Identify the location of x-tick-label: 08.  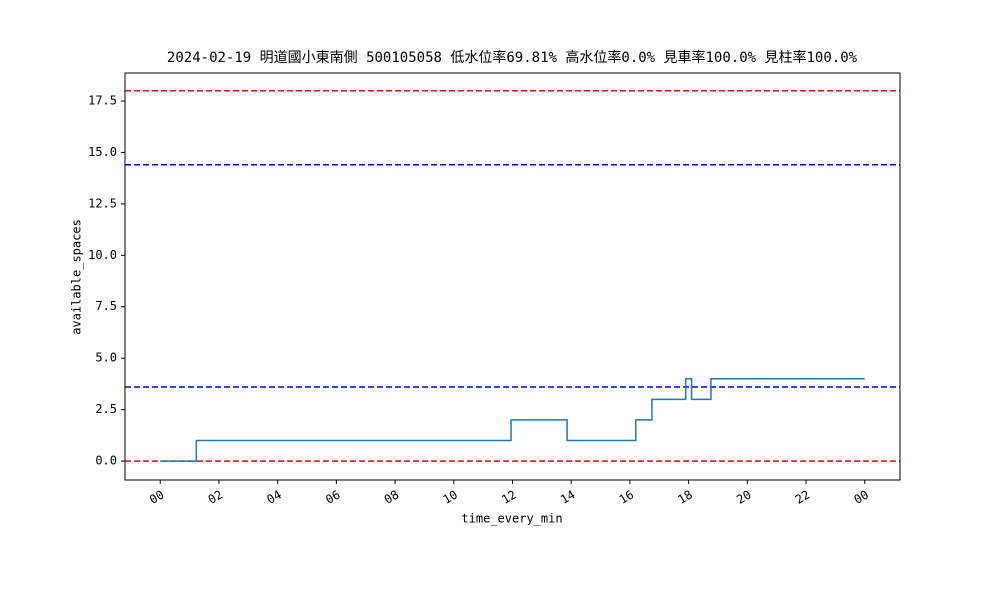
(392, 497).